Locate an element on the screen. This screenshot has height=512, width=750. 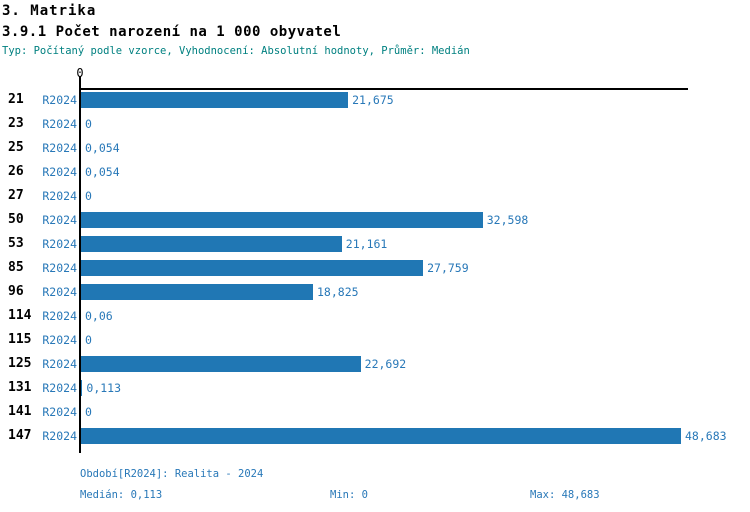
y-axis-line is located at coordinates (80, 264).